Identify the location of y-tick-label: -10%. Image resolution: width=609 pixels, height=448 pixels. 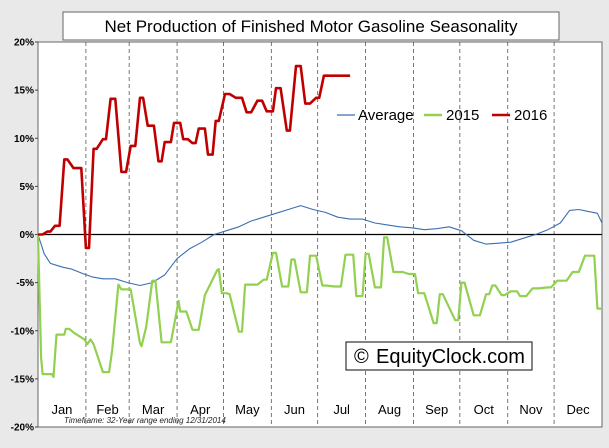
(22, 331).